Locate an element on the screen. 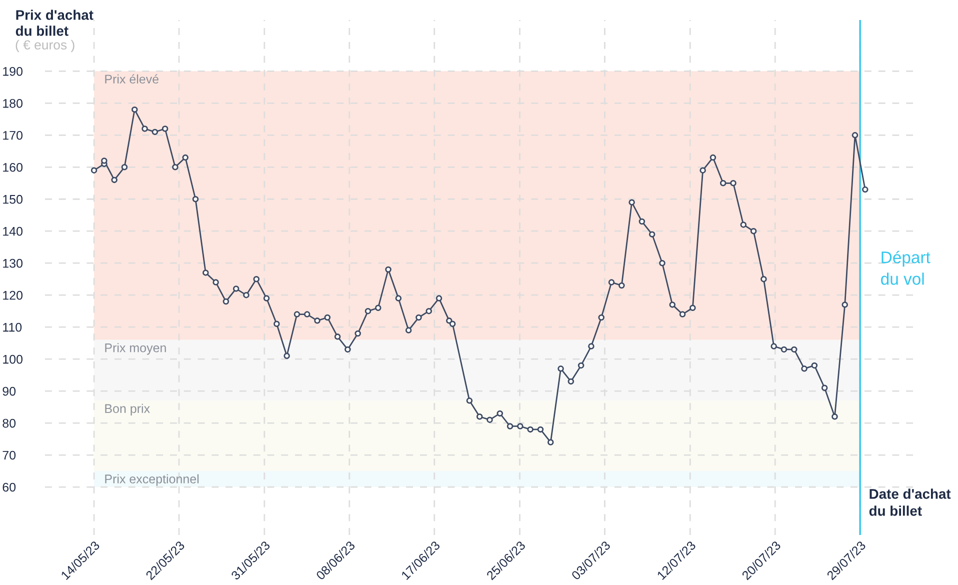  y-tick-label: 180 is located at coordinates (13, 103).